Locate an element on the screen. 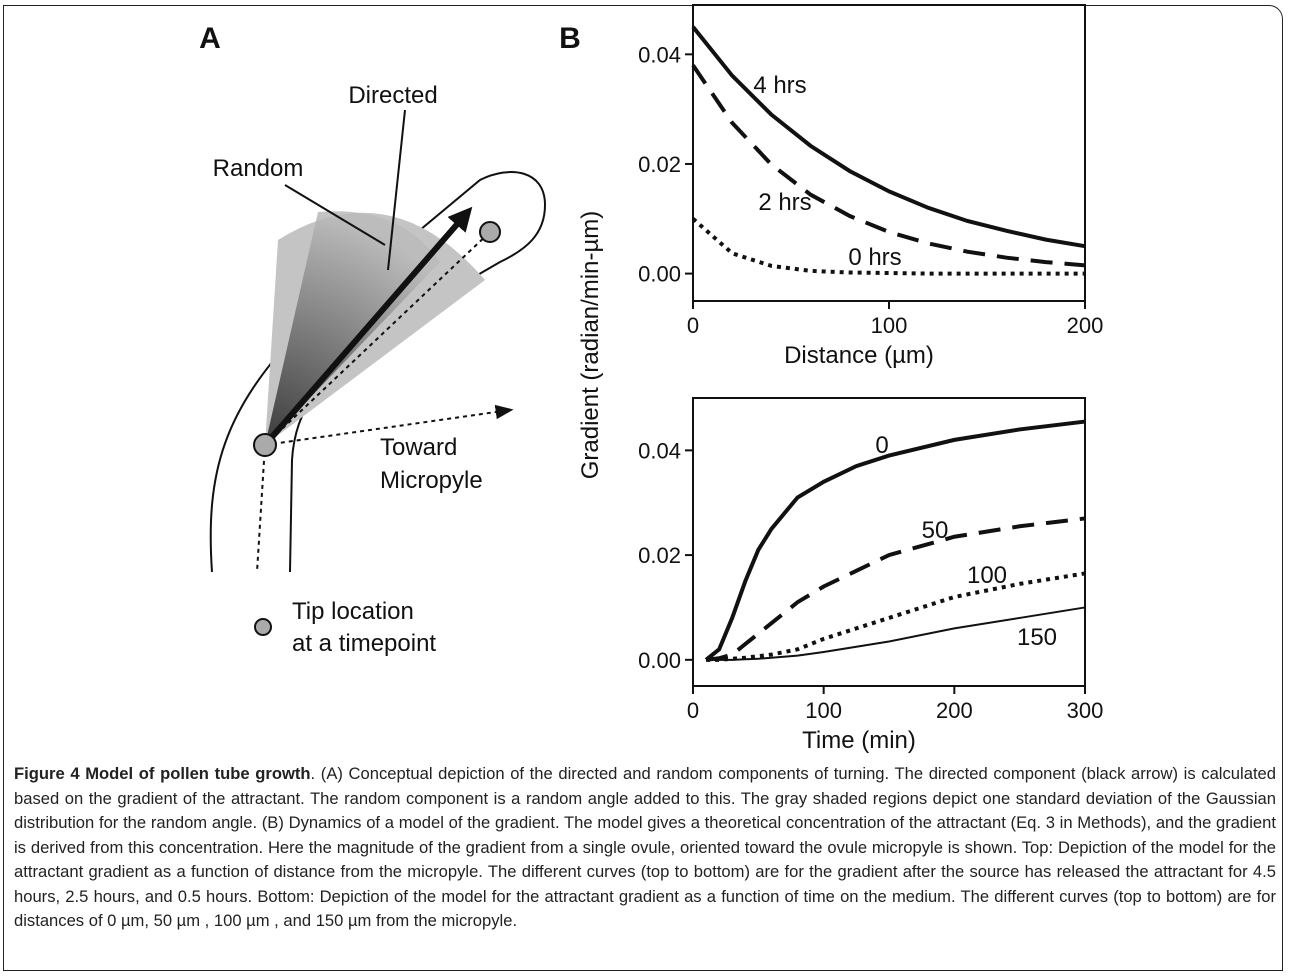  series-label: 4 hrs is located at coordinates (779, 85).